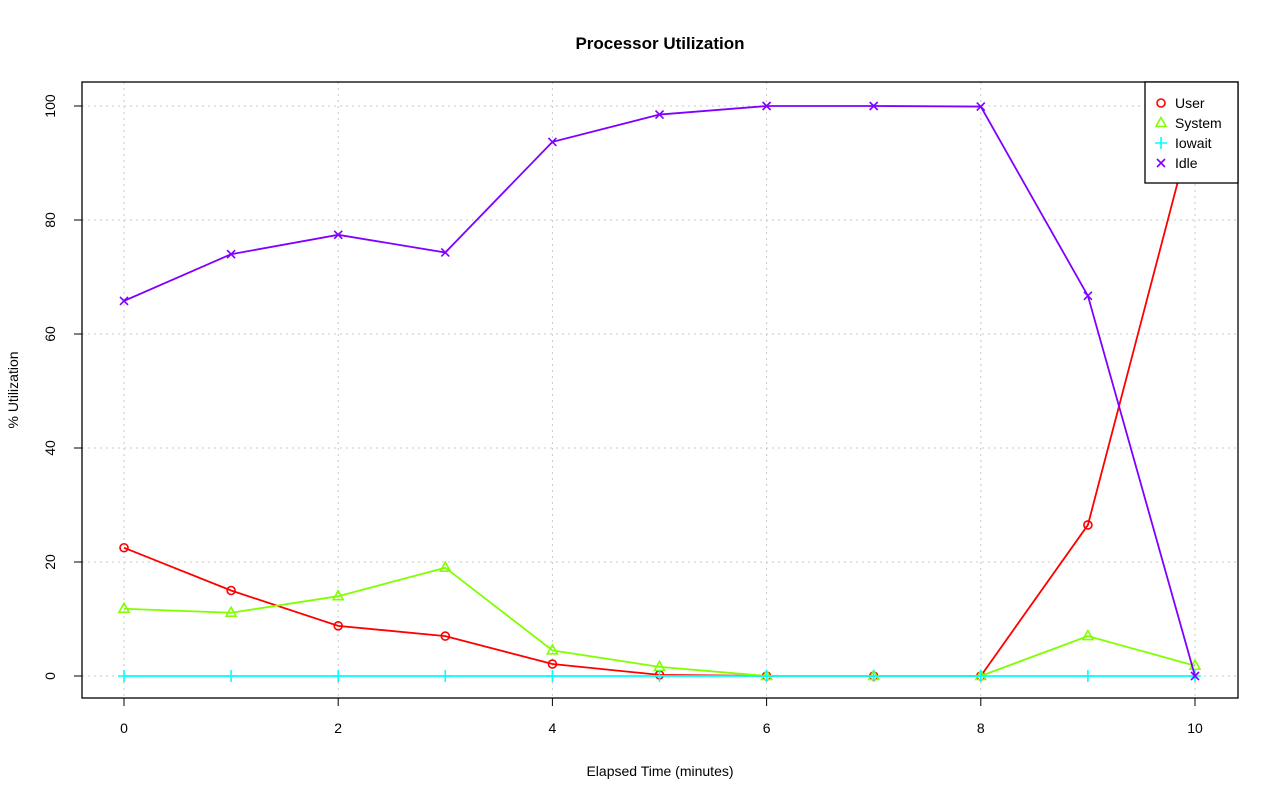 This screenshot has height=801, width=1280. Describe the element at coordinates (659, 43) in the screenshot. I see `chart-title: Processor Utilization` at that location.